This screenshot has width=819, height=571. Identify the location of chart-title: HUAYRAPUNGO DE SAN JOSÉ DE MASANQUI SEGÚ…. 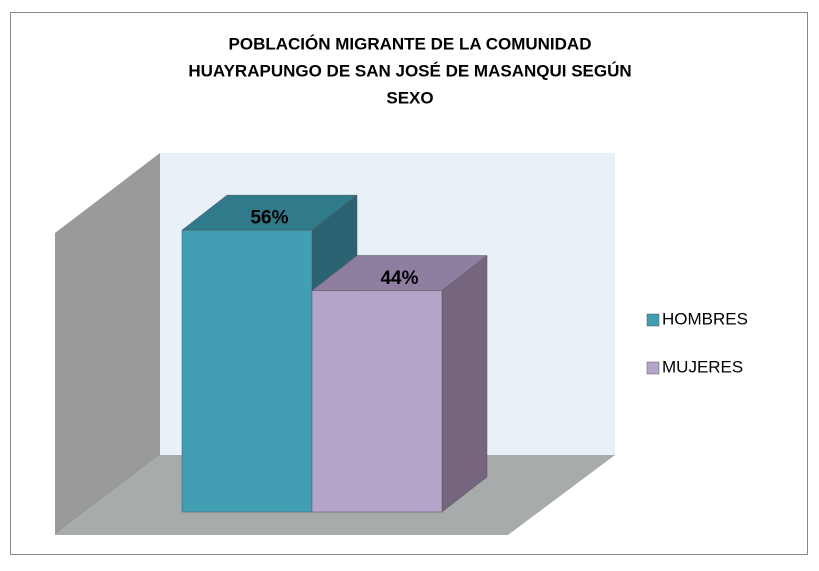
(409, 70).